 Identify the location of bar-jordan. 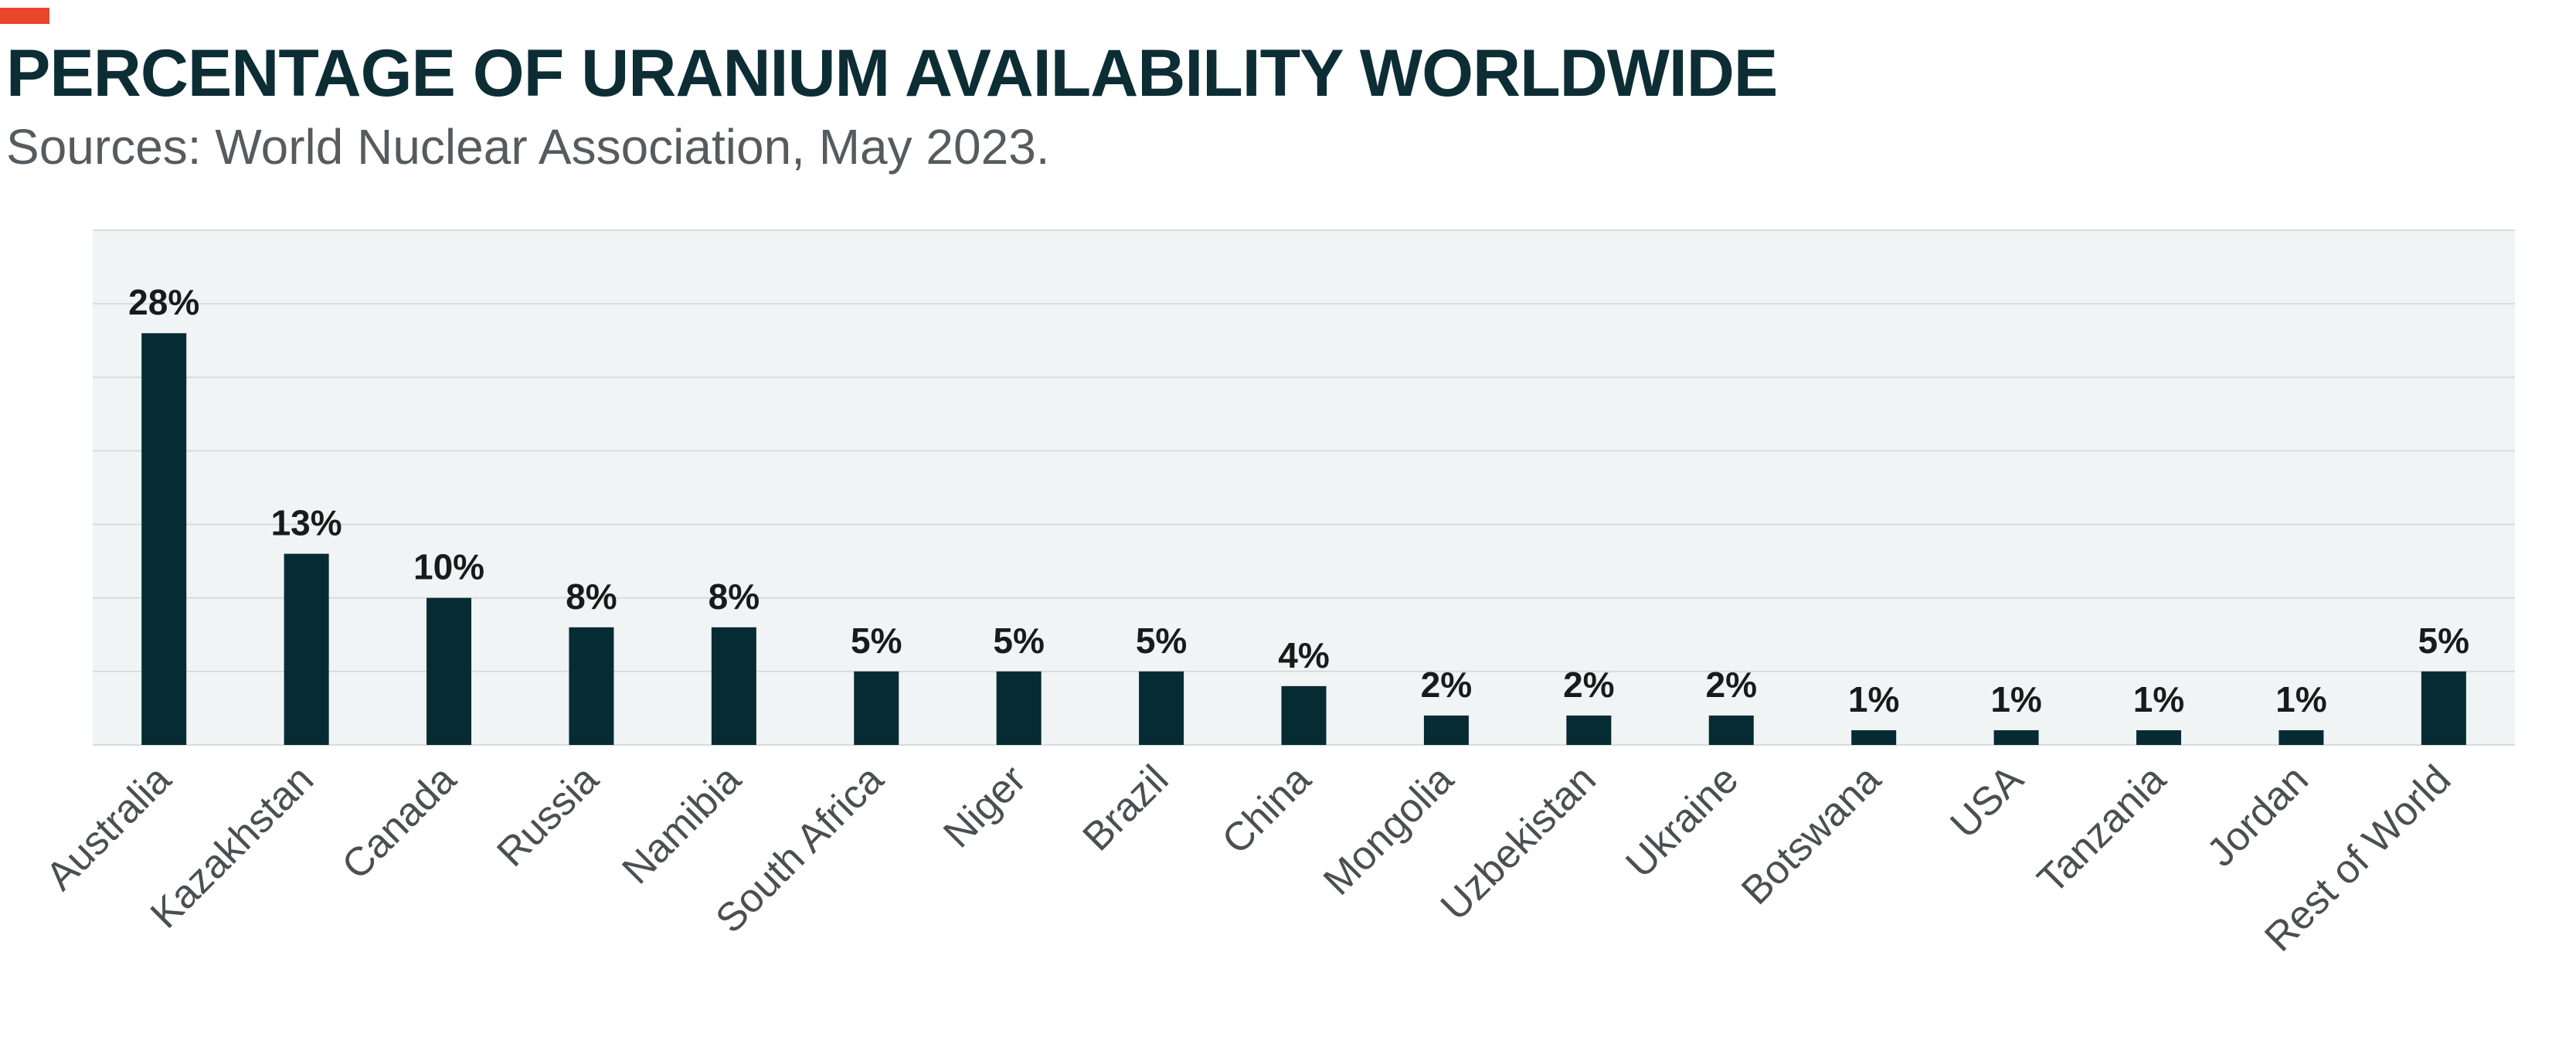
(2301, 737).